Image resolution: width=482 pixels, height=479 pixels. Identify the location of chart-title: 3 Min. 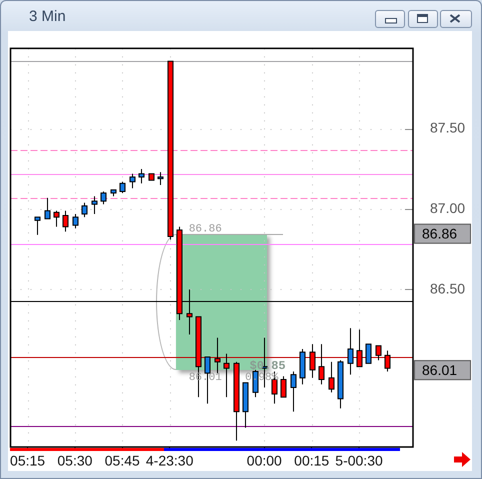
(47, 17).